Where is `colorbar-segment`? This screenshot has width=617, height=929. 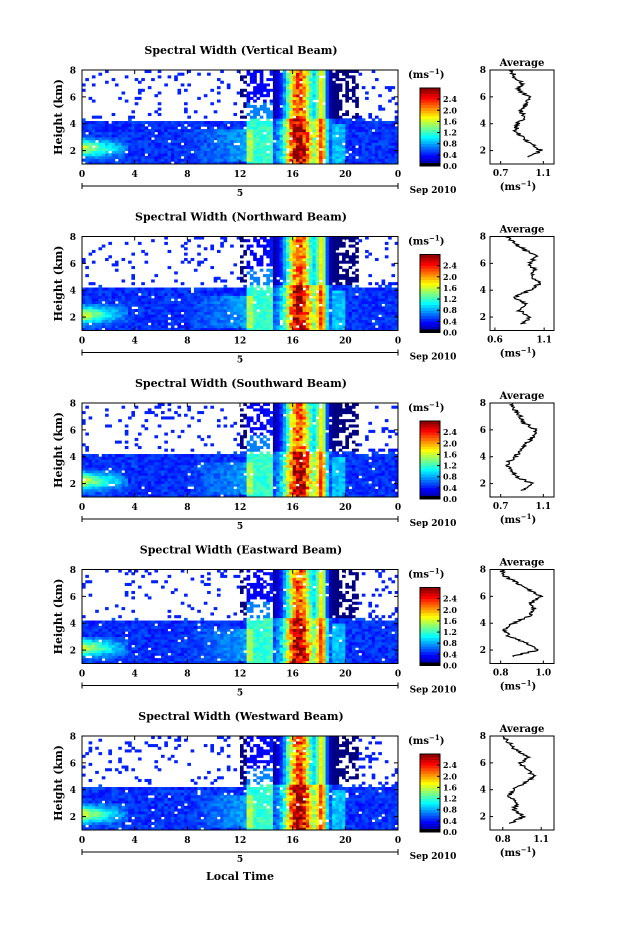 colorbar-segment is located at coordinates (430, 134).